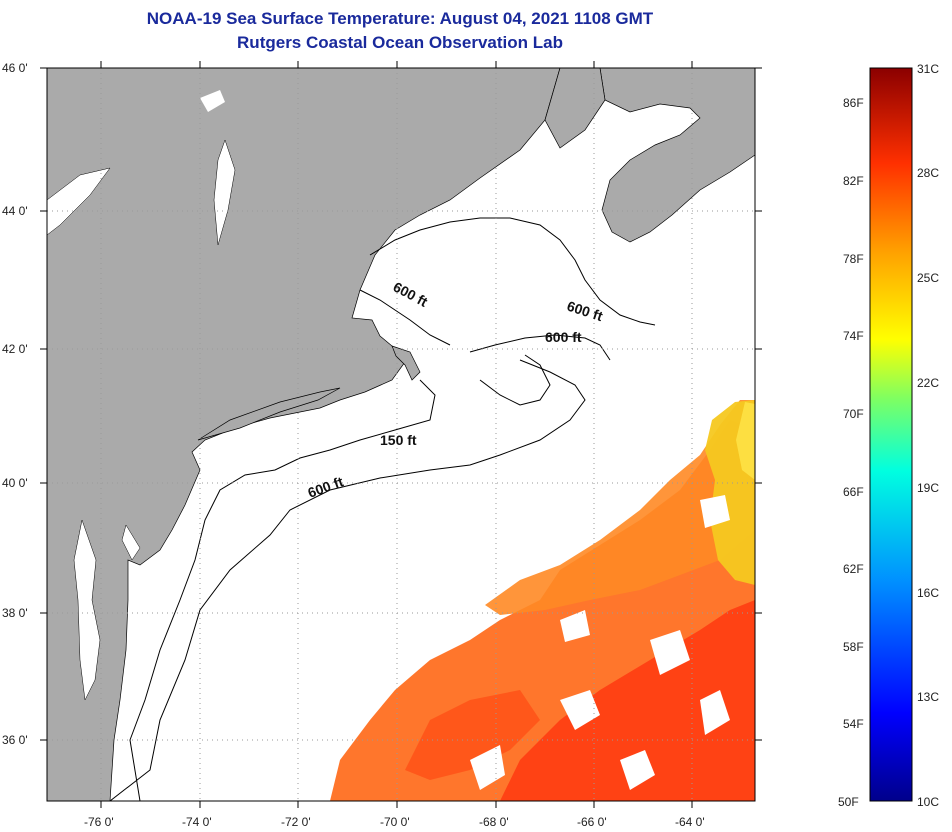 This screenshot has height=832, width=952. Describe the element at coordinates (853, 724) in the screenshot. I see `cbar-f-label: 54F` at that location.